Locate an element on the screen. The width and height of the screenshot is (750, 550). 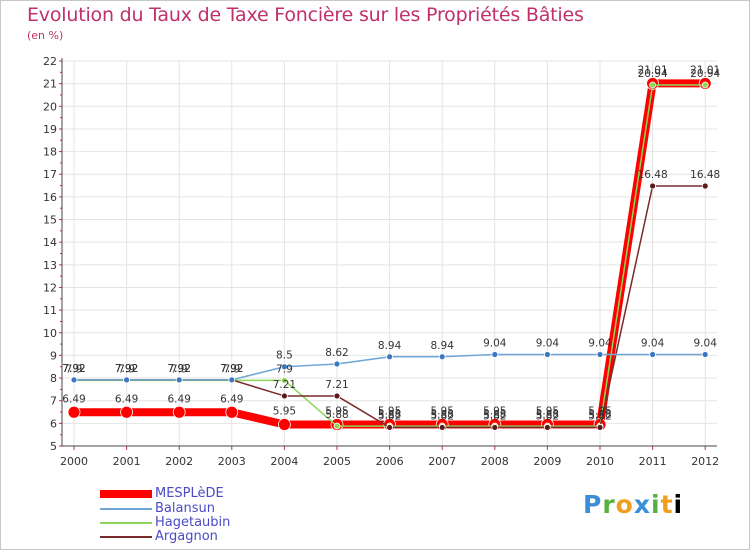
y-tick-label: 20 is located at coordinates (50, 106).